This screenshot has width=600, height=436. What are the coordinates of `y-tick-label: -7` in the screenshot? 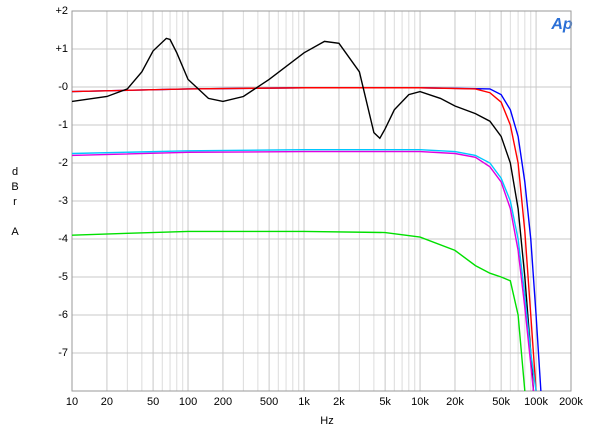 It's located at (63, 353).